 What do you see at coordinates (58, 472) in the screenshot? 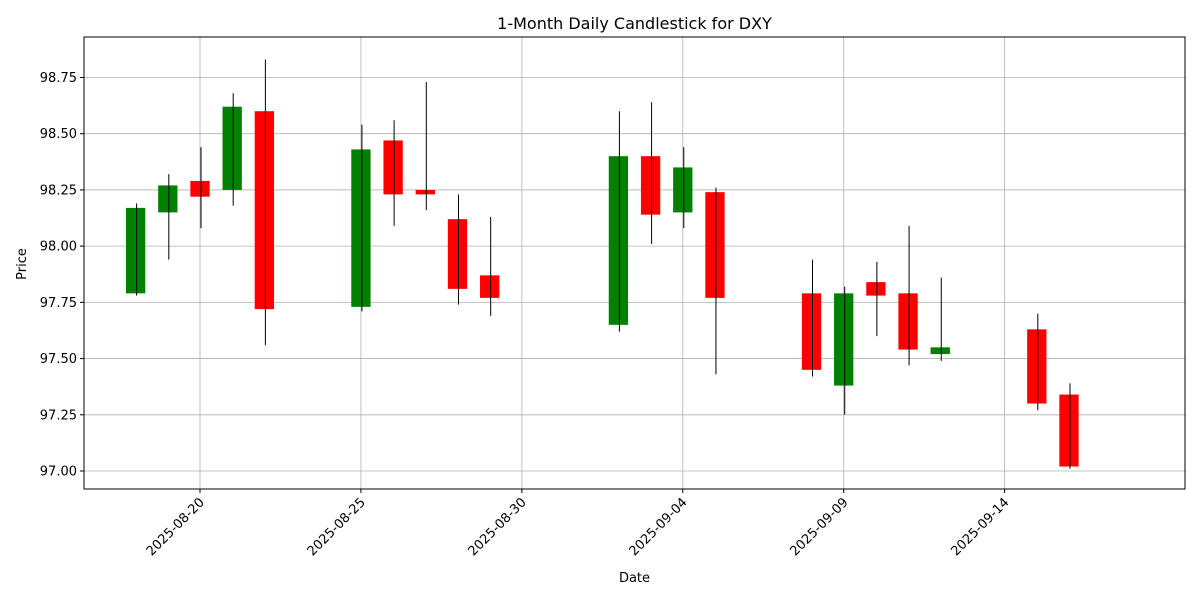
I see `y-tick-label: 97.00` at bounding box center [58, 472].